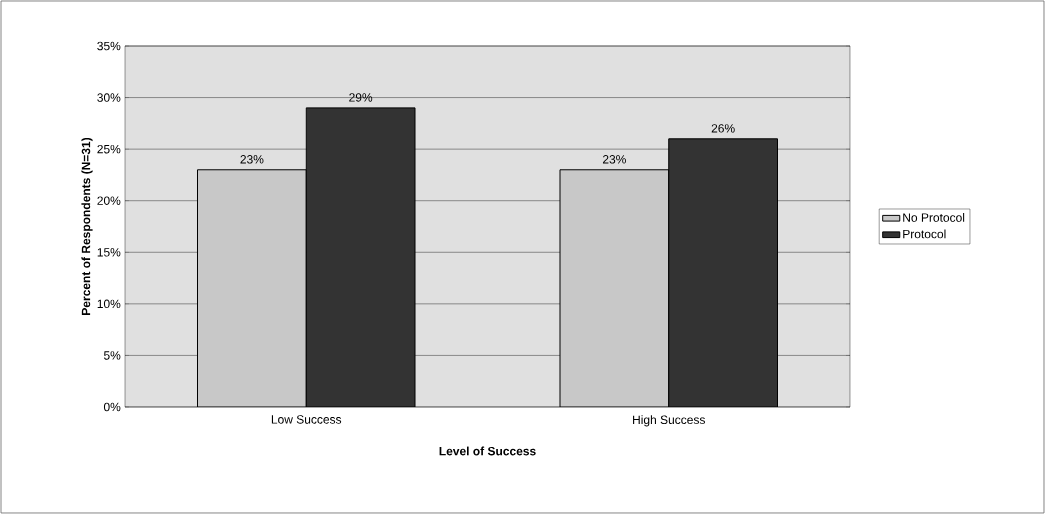 This screenshot has width=1045, height=514. Describe the element at coordinates (487, 451) in the screenshot. I see `x-axis-title: Level of Success` at that location.